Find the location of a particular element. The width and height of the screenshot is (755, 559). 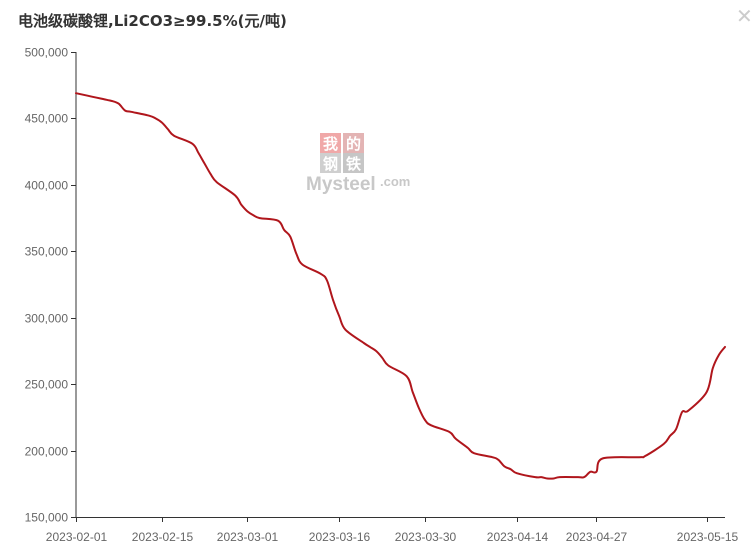

y-tick-label: 400,000 is located at coordinates (47, 186).